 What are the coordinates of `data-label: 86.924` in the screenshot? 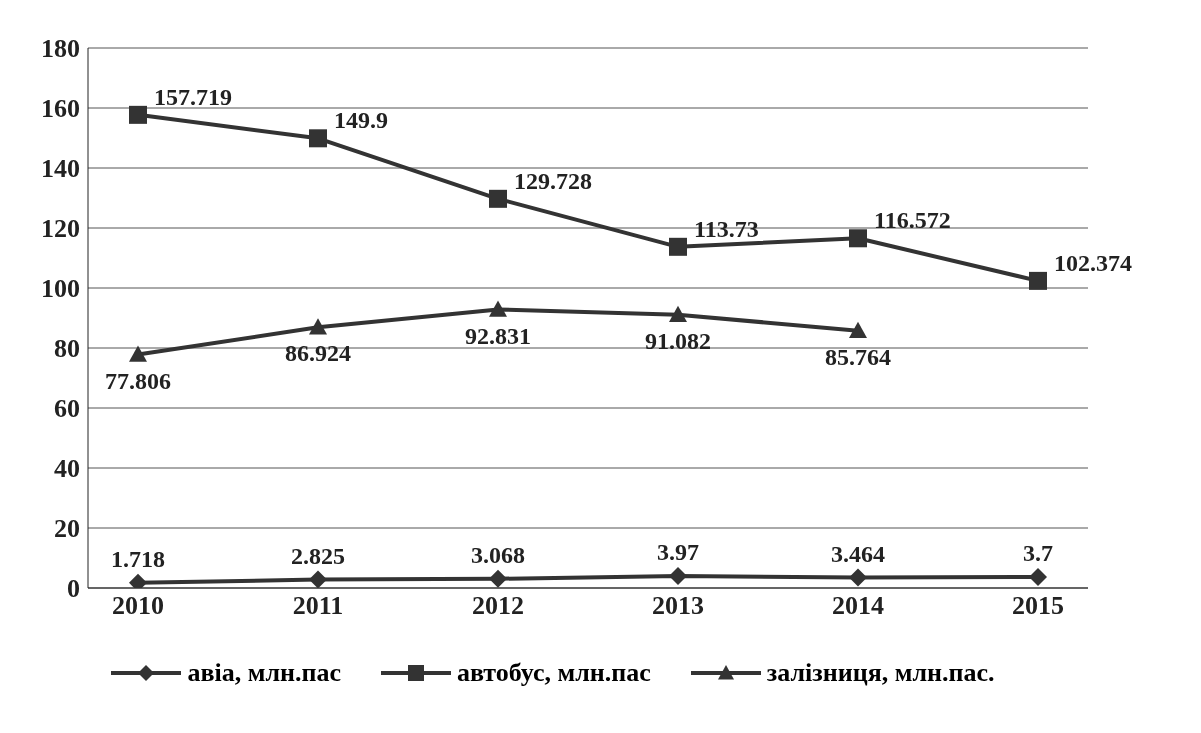 It's located at (318, 353).